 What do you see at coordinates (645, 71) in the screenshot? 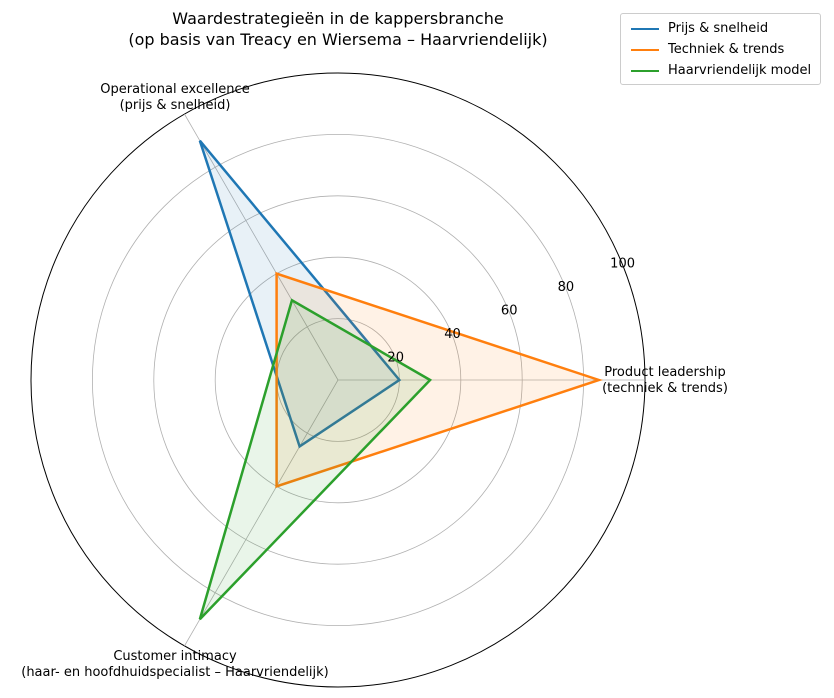
I see `legend-swatch-haarvriendelijk-model` at bounding box center [645, 71].